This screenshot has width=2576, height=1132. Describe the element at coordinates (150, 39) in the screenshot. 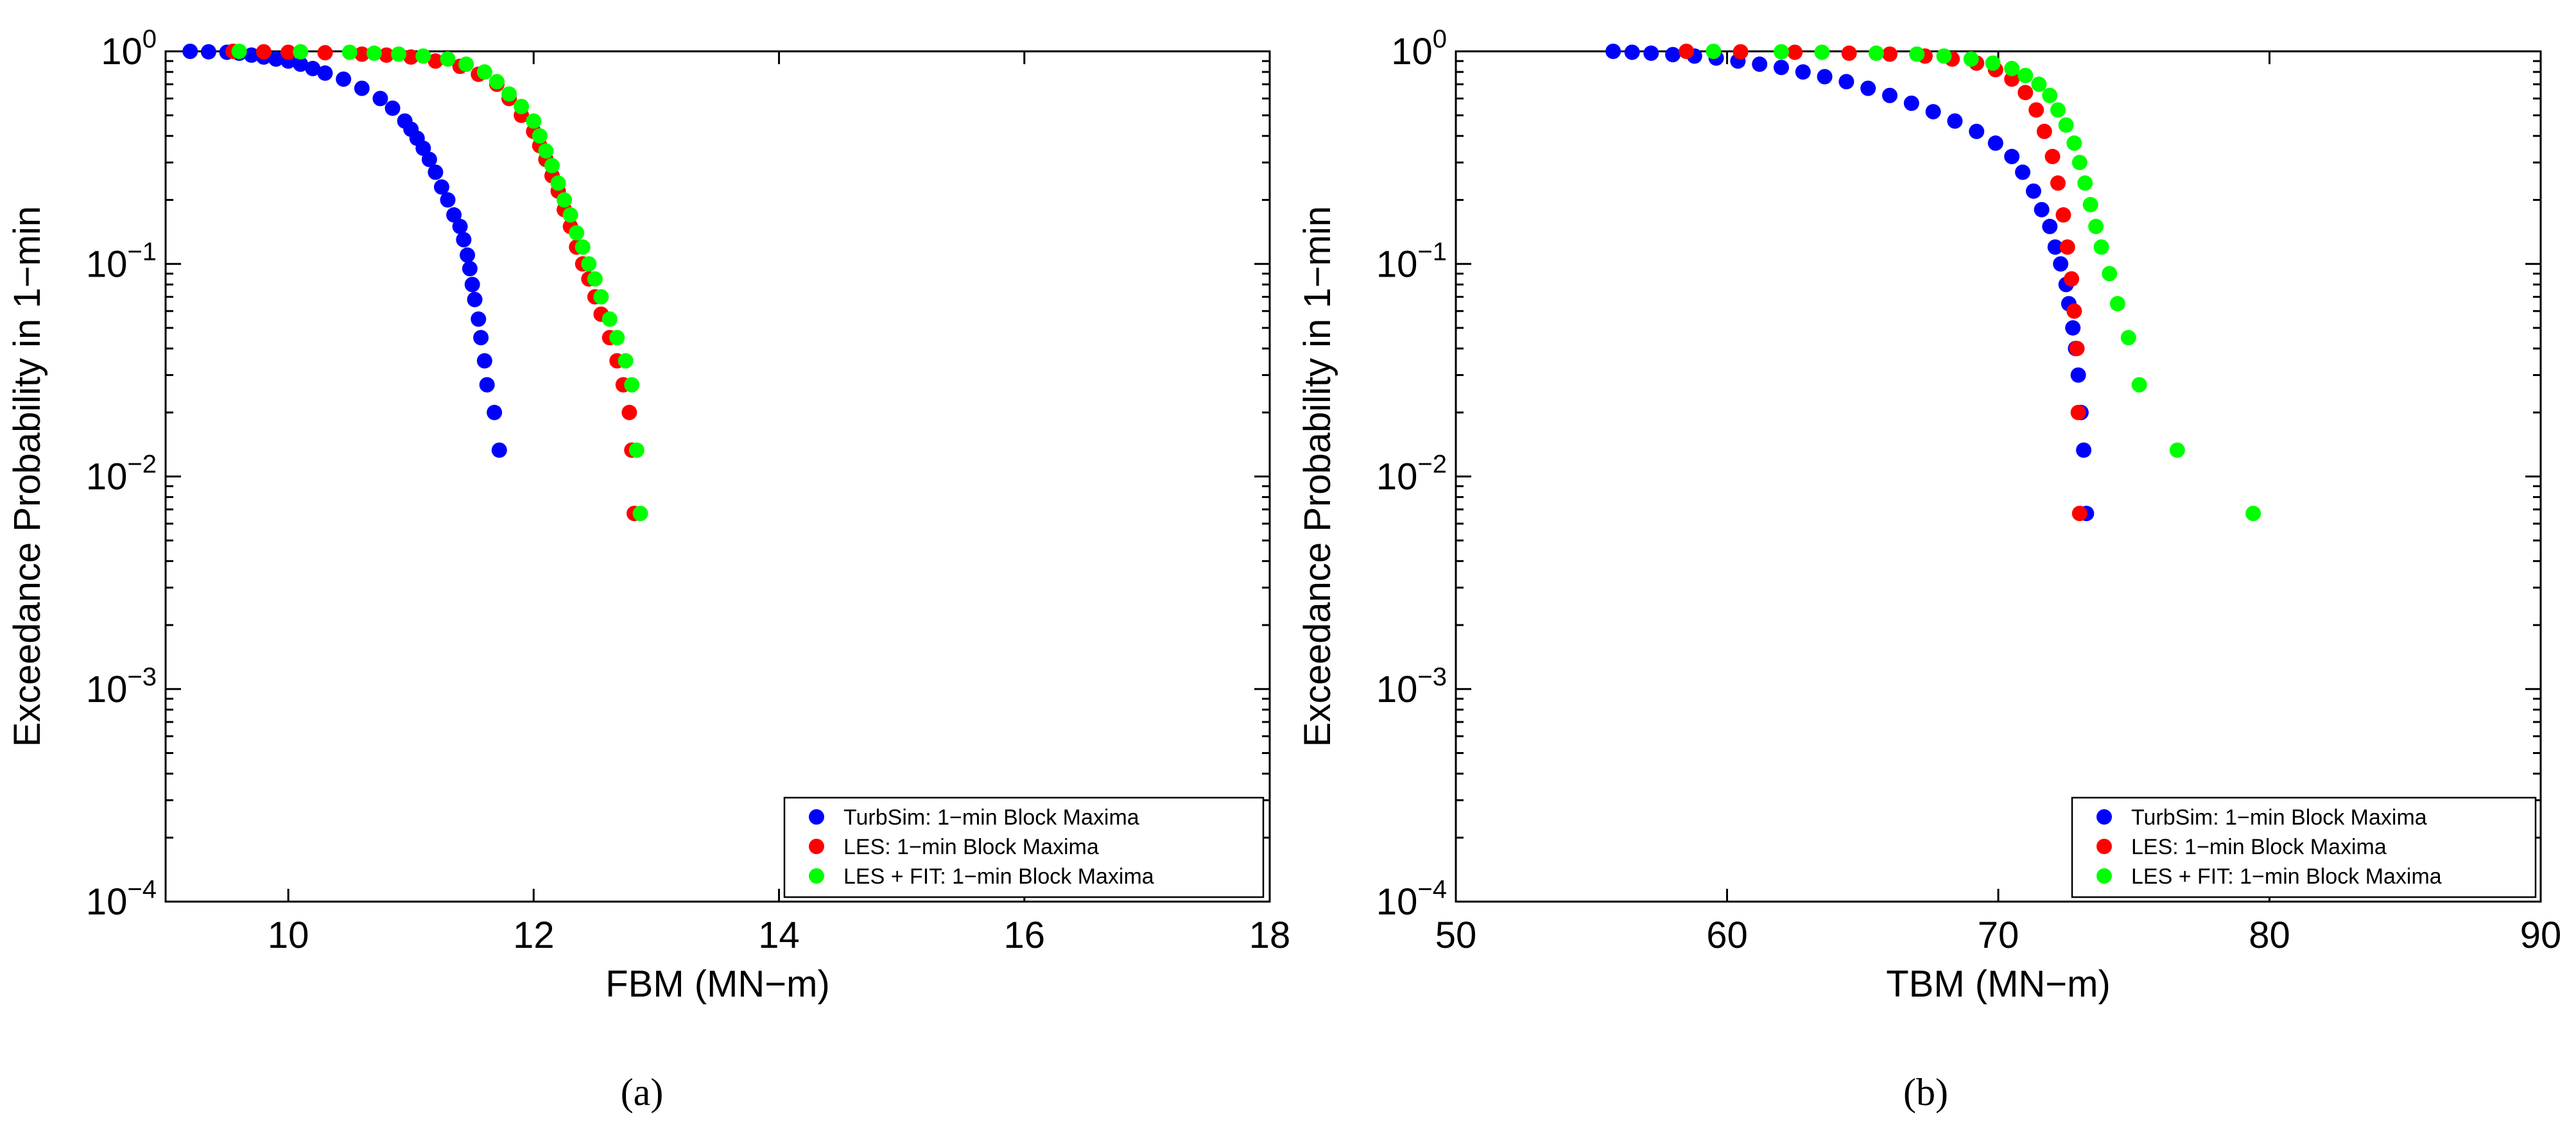

I see `y-tick-exponent: 0` at that location.